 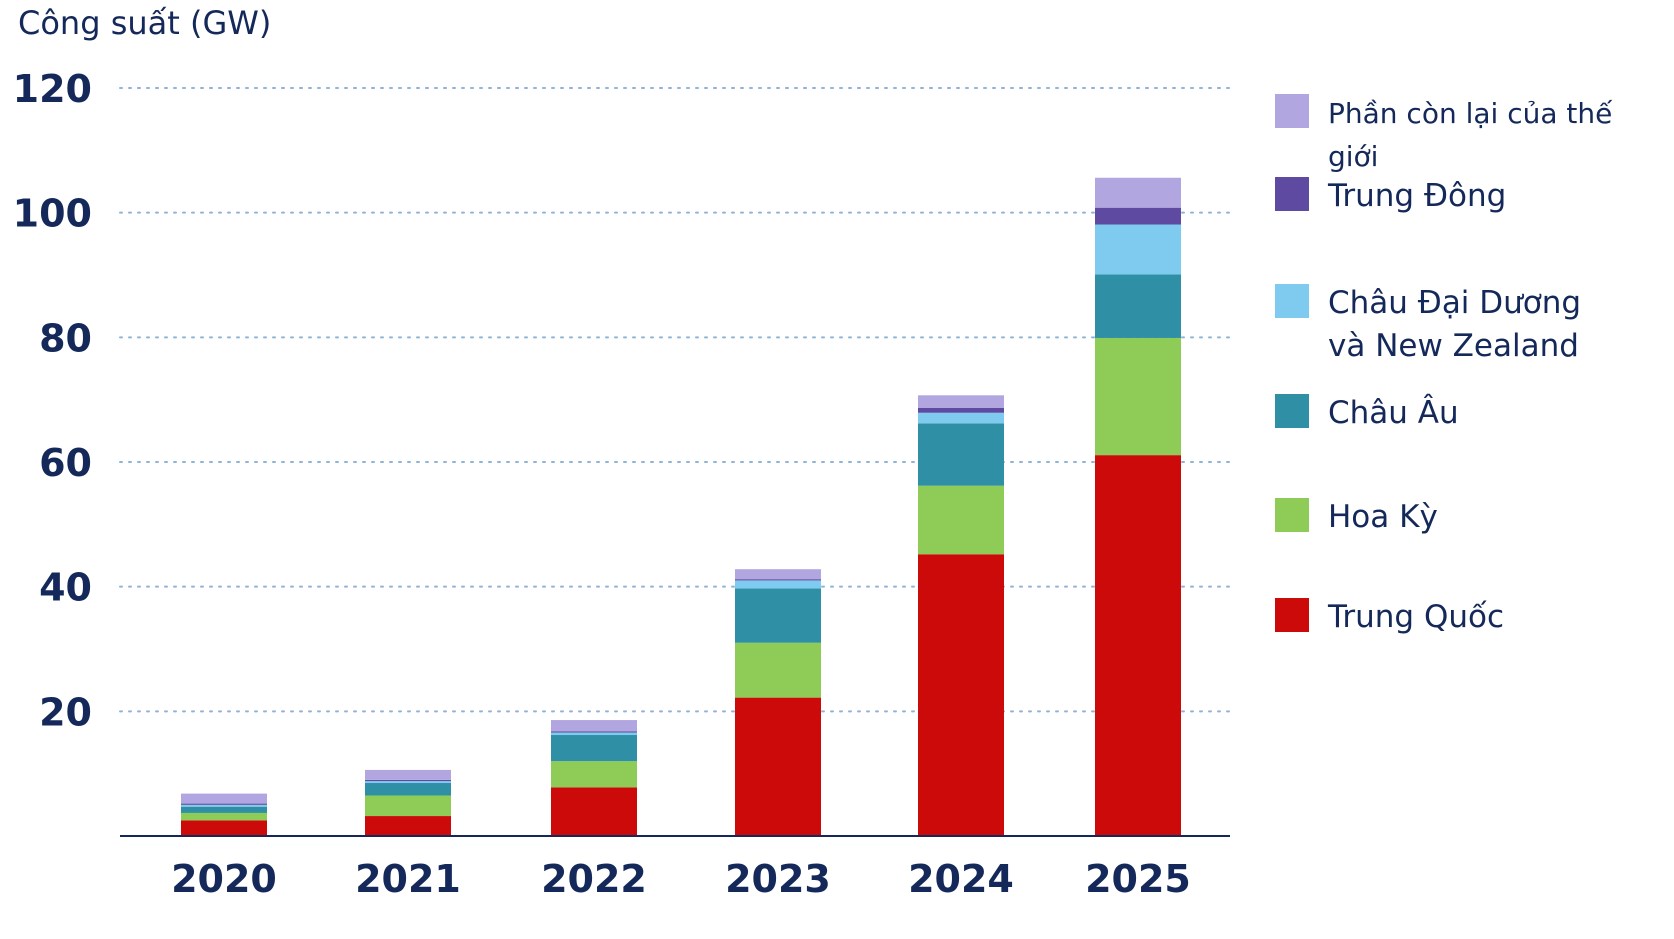 I want to click on legend-swatch-europe, so click(x=1292, y=411).